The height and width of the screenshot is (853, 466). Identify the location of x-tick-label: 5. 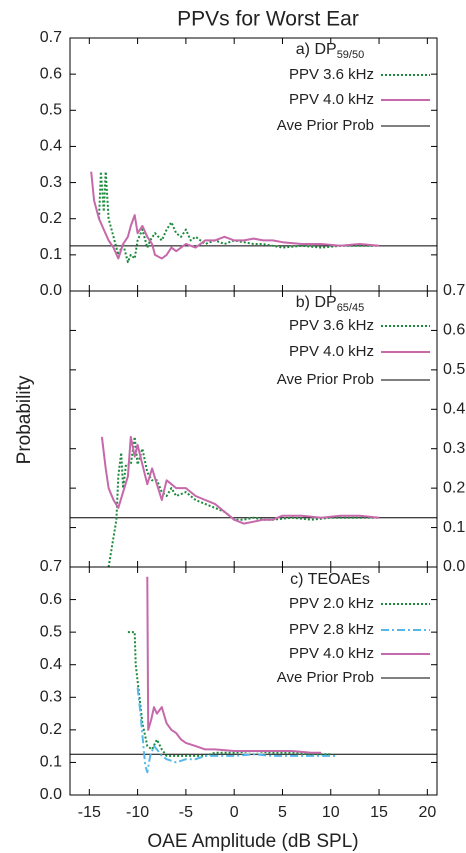
(282, 812).